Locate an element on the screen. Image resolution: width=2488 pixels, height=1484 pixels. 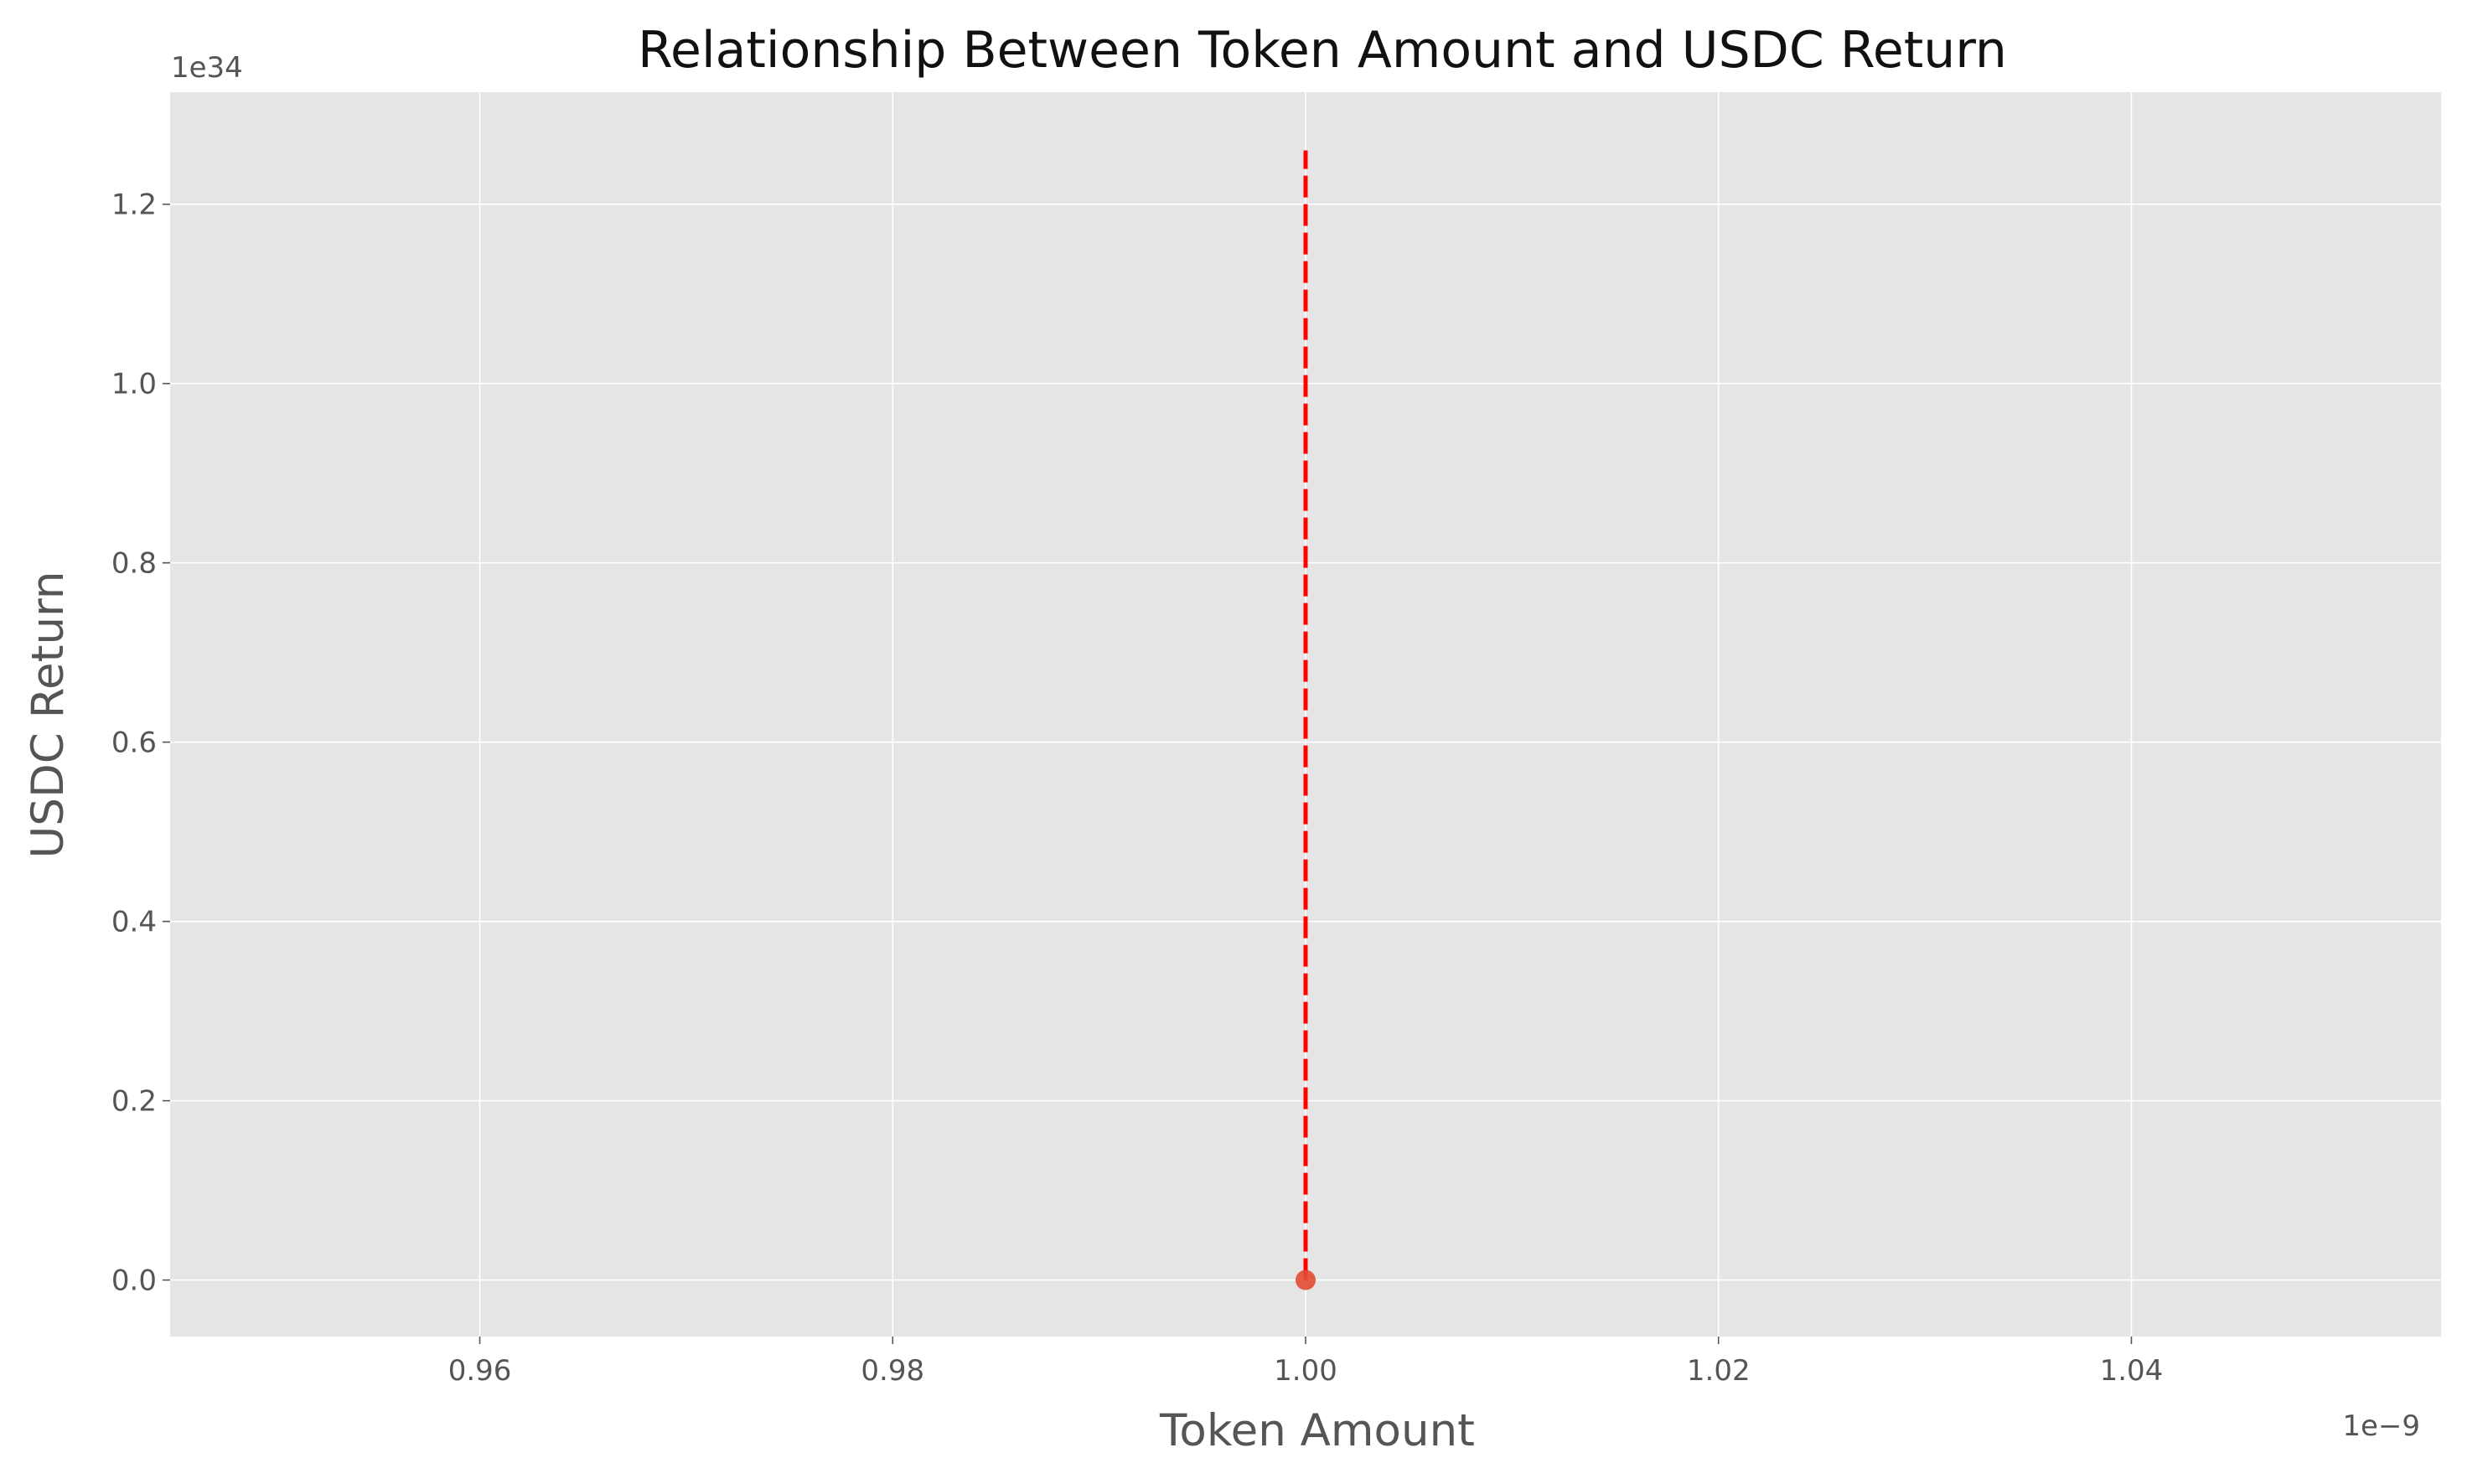
y-axis-label: USDC Return is located at coordinates (48, 715).